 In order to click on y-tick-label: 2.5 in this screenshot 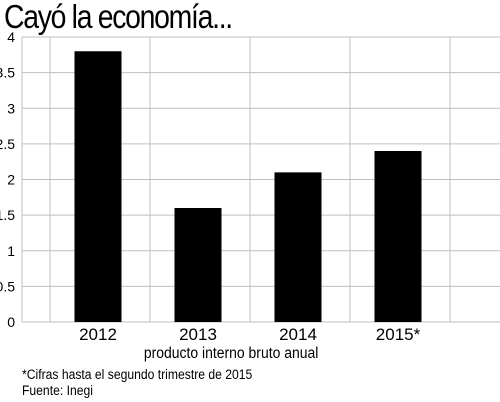, I will do `click(7, 144)`.